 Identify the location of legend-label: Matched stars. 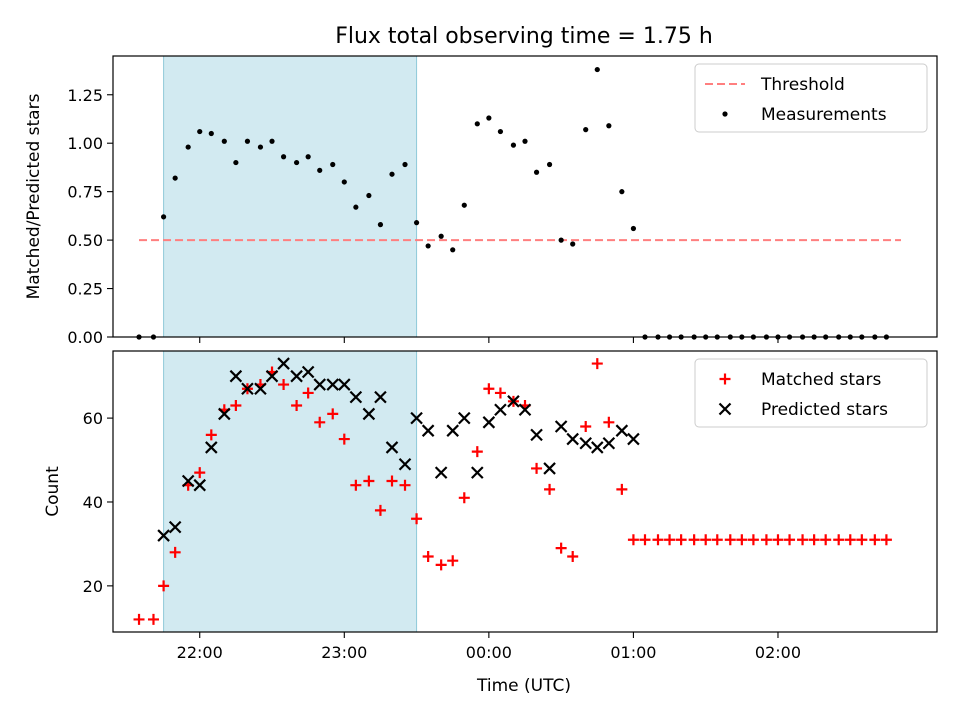
(821, 380).